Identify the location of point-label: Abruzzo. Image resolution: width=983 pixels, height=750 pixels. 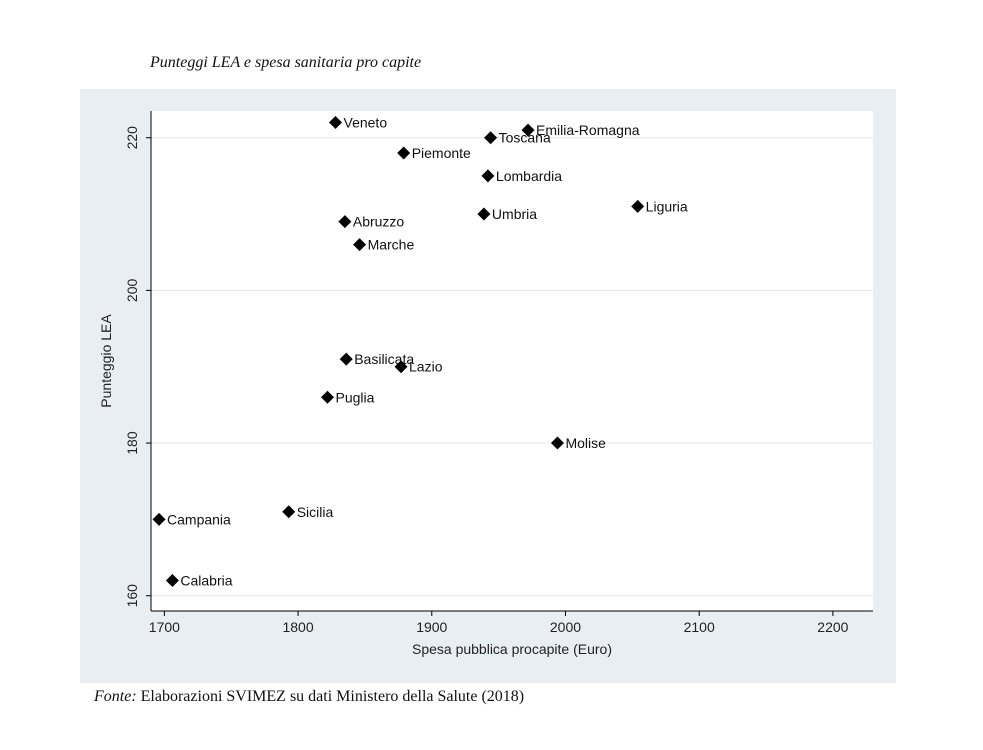
(379, 222).